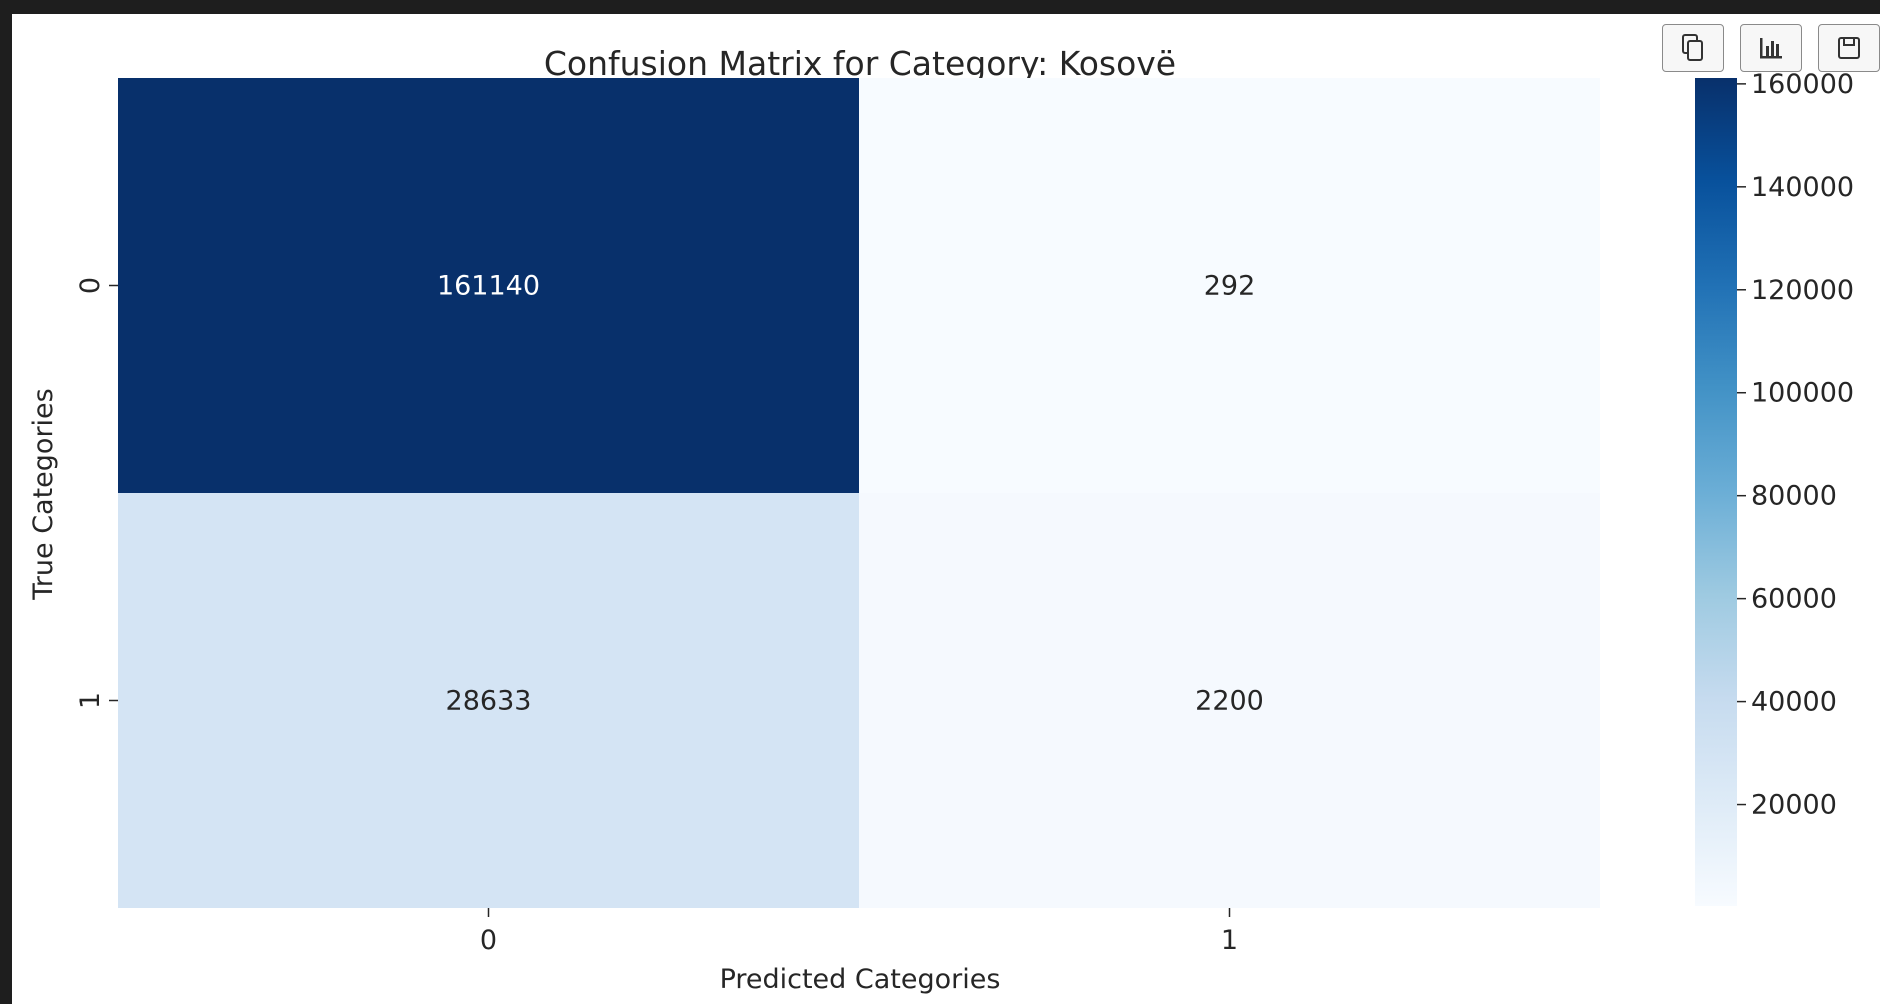  What do you see at coordinates (1716, 492) in the screenshot?
I see `colorbar` at bounding box center [1716, 492].